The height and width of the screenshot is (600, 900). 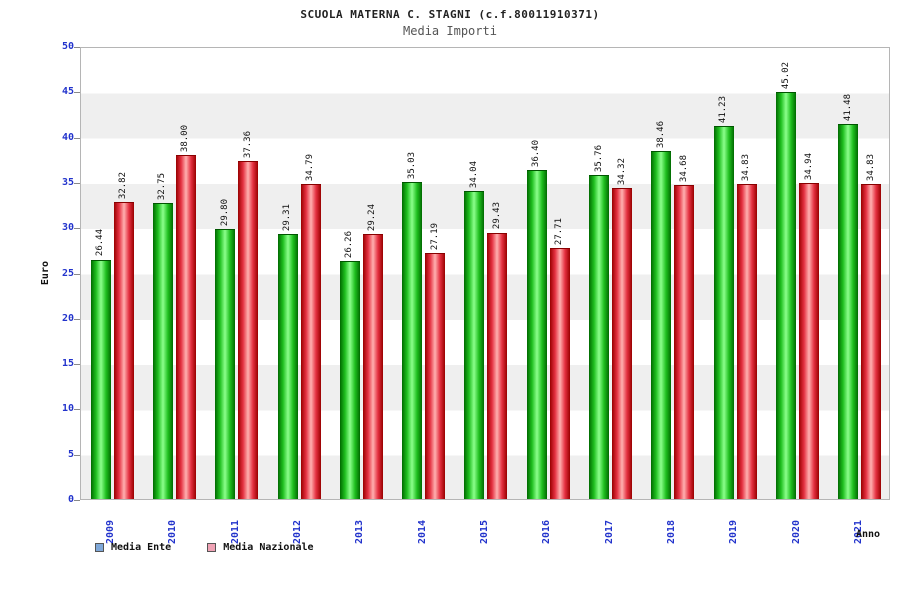 What do you see at coordinates (868, 534) in the screenshot?
I see `x-axis-title: Anno` at bounding box center [868, 534].